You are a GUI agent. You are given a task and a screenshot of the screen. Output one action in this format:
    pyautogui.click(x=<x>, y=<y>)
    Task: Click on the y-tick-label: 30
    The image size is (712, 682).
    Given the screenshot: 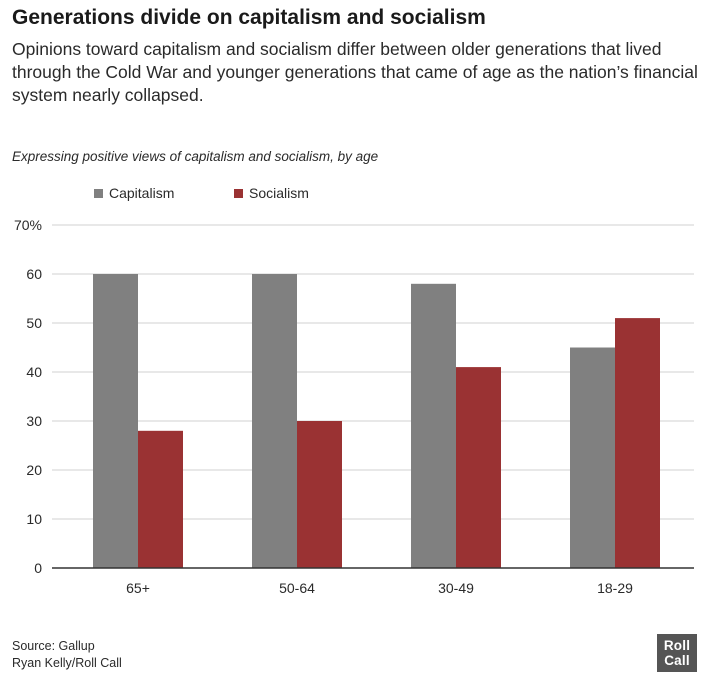 What is the action you would take?
    pyautogui.click(x=34, y=421)
    